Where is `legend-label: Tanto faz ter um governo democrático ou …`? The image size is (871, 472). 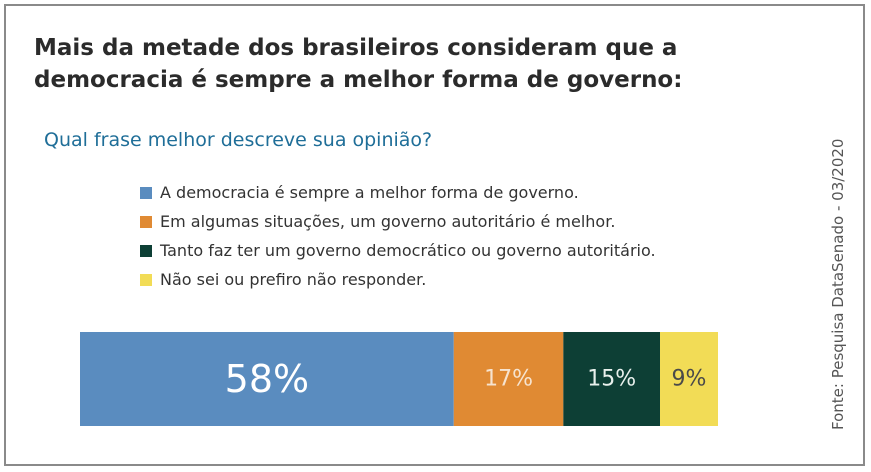 legend-label: Tanto faz ter um governo democrático ou … is located at coordinates (408, 250).